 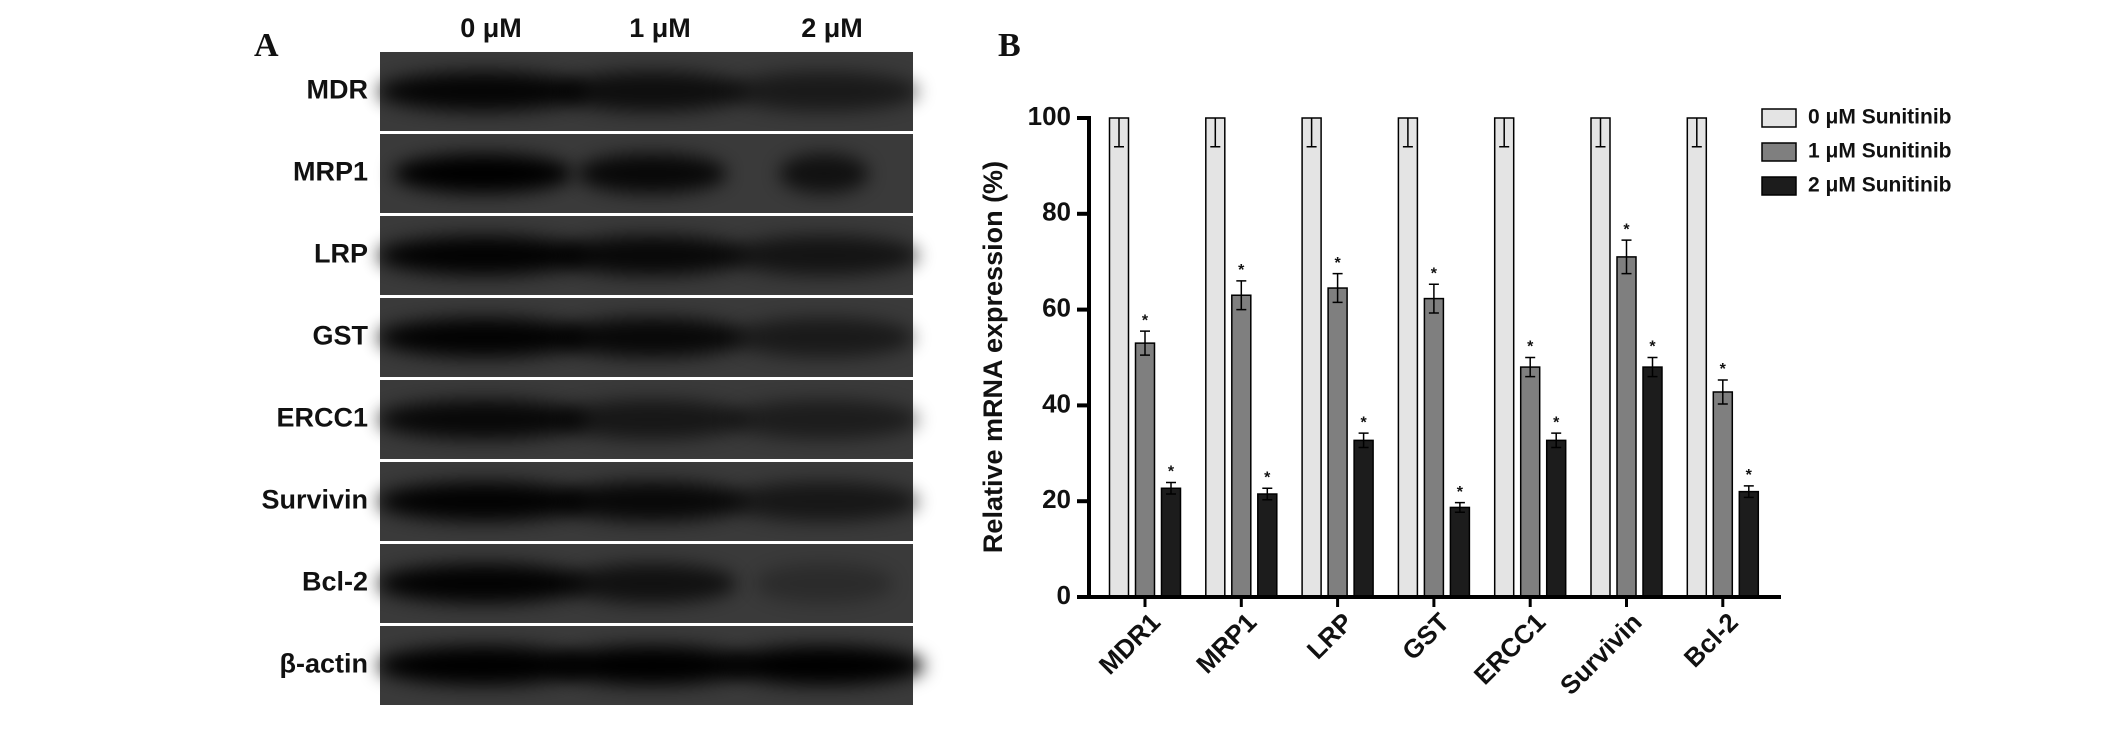 I want to click on y-tick-label: 100, so click(x=1049, y=116).